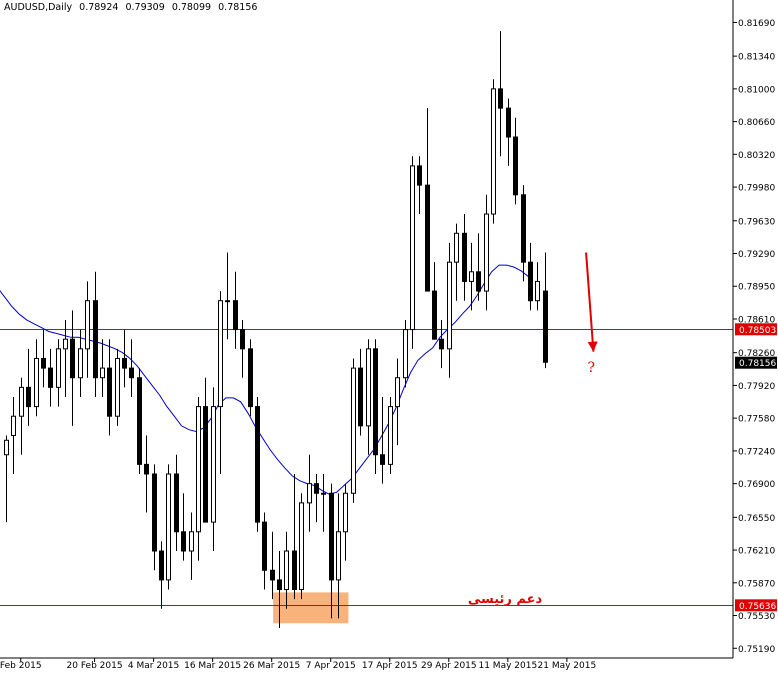 The width and height of the screenshot is (778, 673). I want to click on y-tick-label: 0.77240, so click(756, 452).